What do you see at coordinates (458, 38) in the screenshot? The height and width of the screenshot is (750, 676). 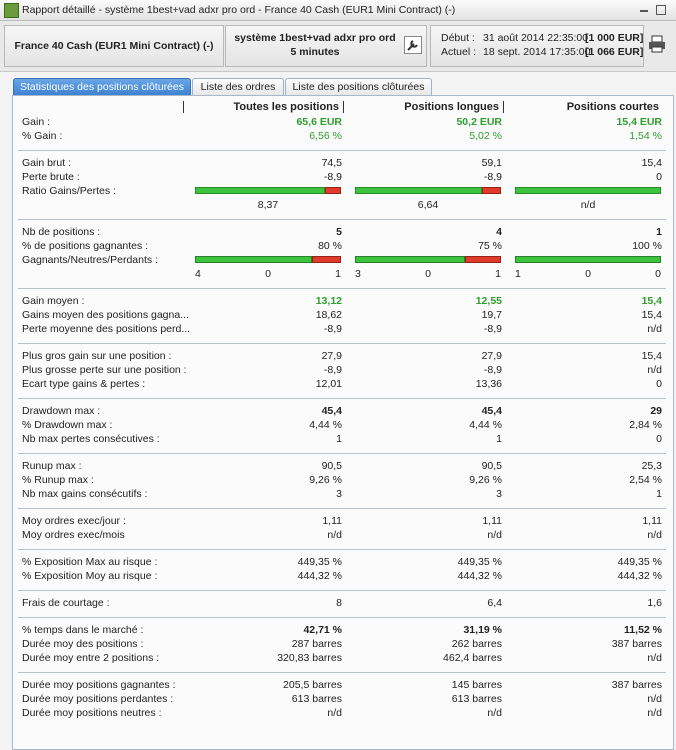 I see `start-label: Début :` at bounding box center [458, 38].